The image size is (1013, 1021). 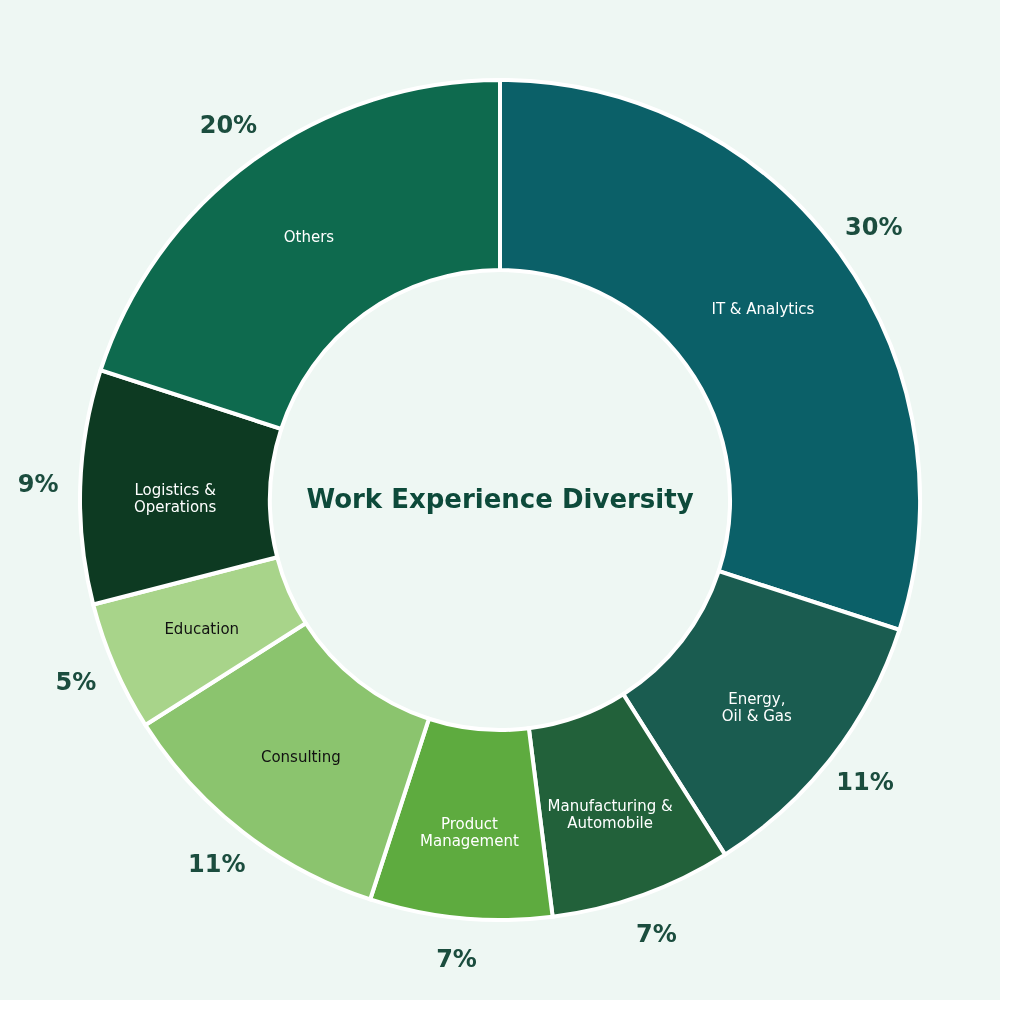 I want to click on slice-label: Logistics & Operations, so click(x=175, y=498).